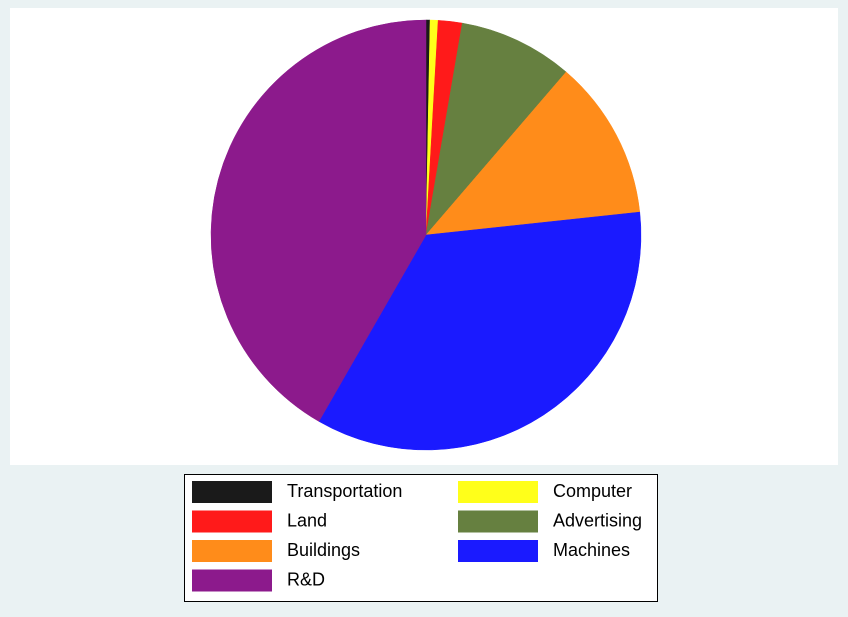  I want to click on legend-label: R&D, so click(306, 579).